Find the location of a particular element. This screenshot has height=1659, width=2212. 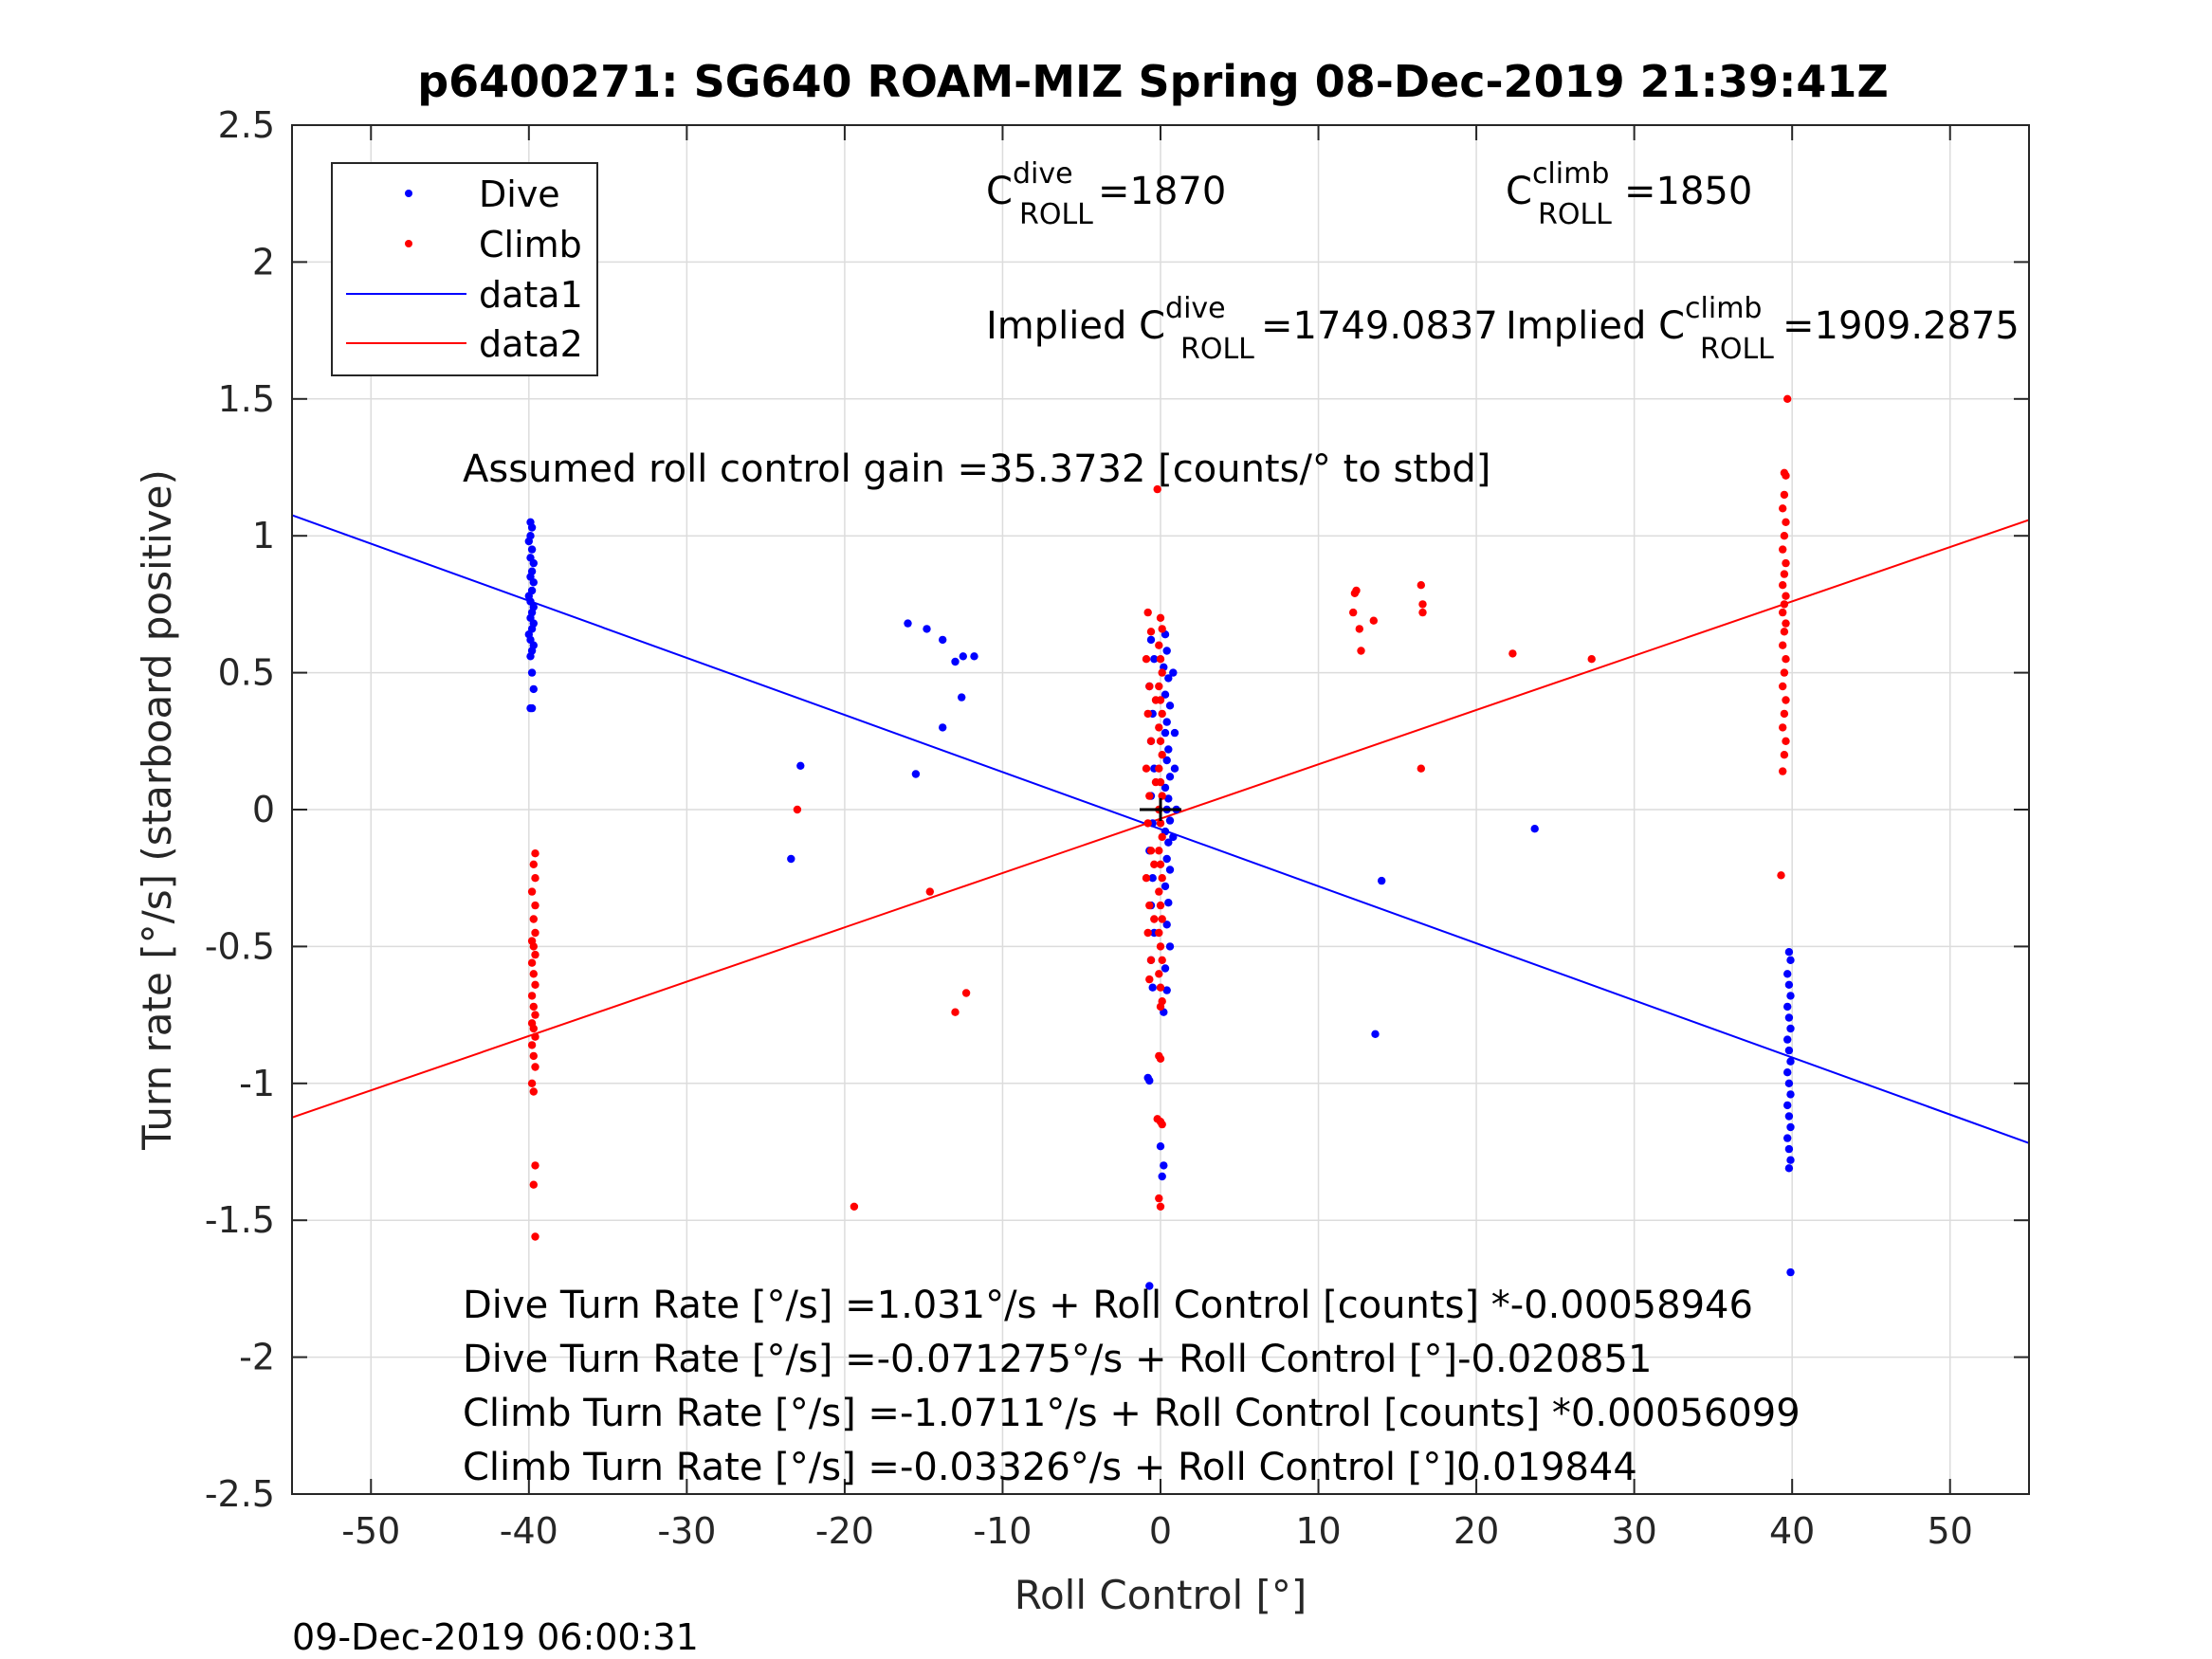

y-tick-label: 1.5 is located at coordinates (246, 399).